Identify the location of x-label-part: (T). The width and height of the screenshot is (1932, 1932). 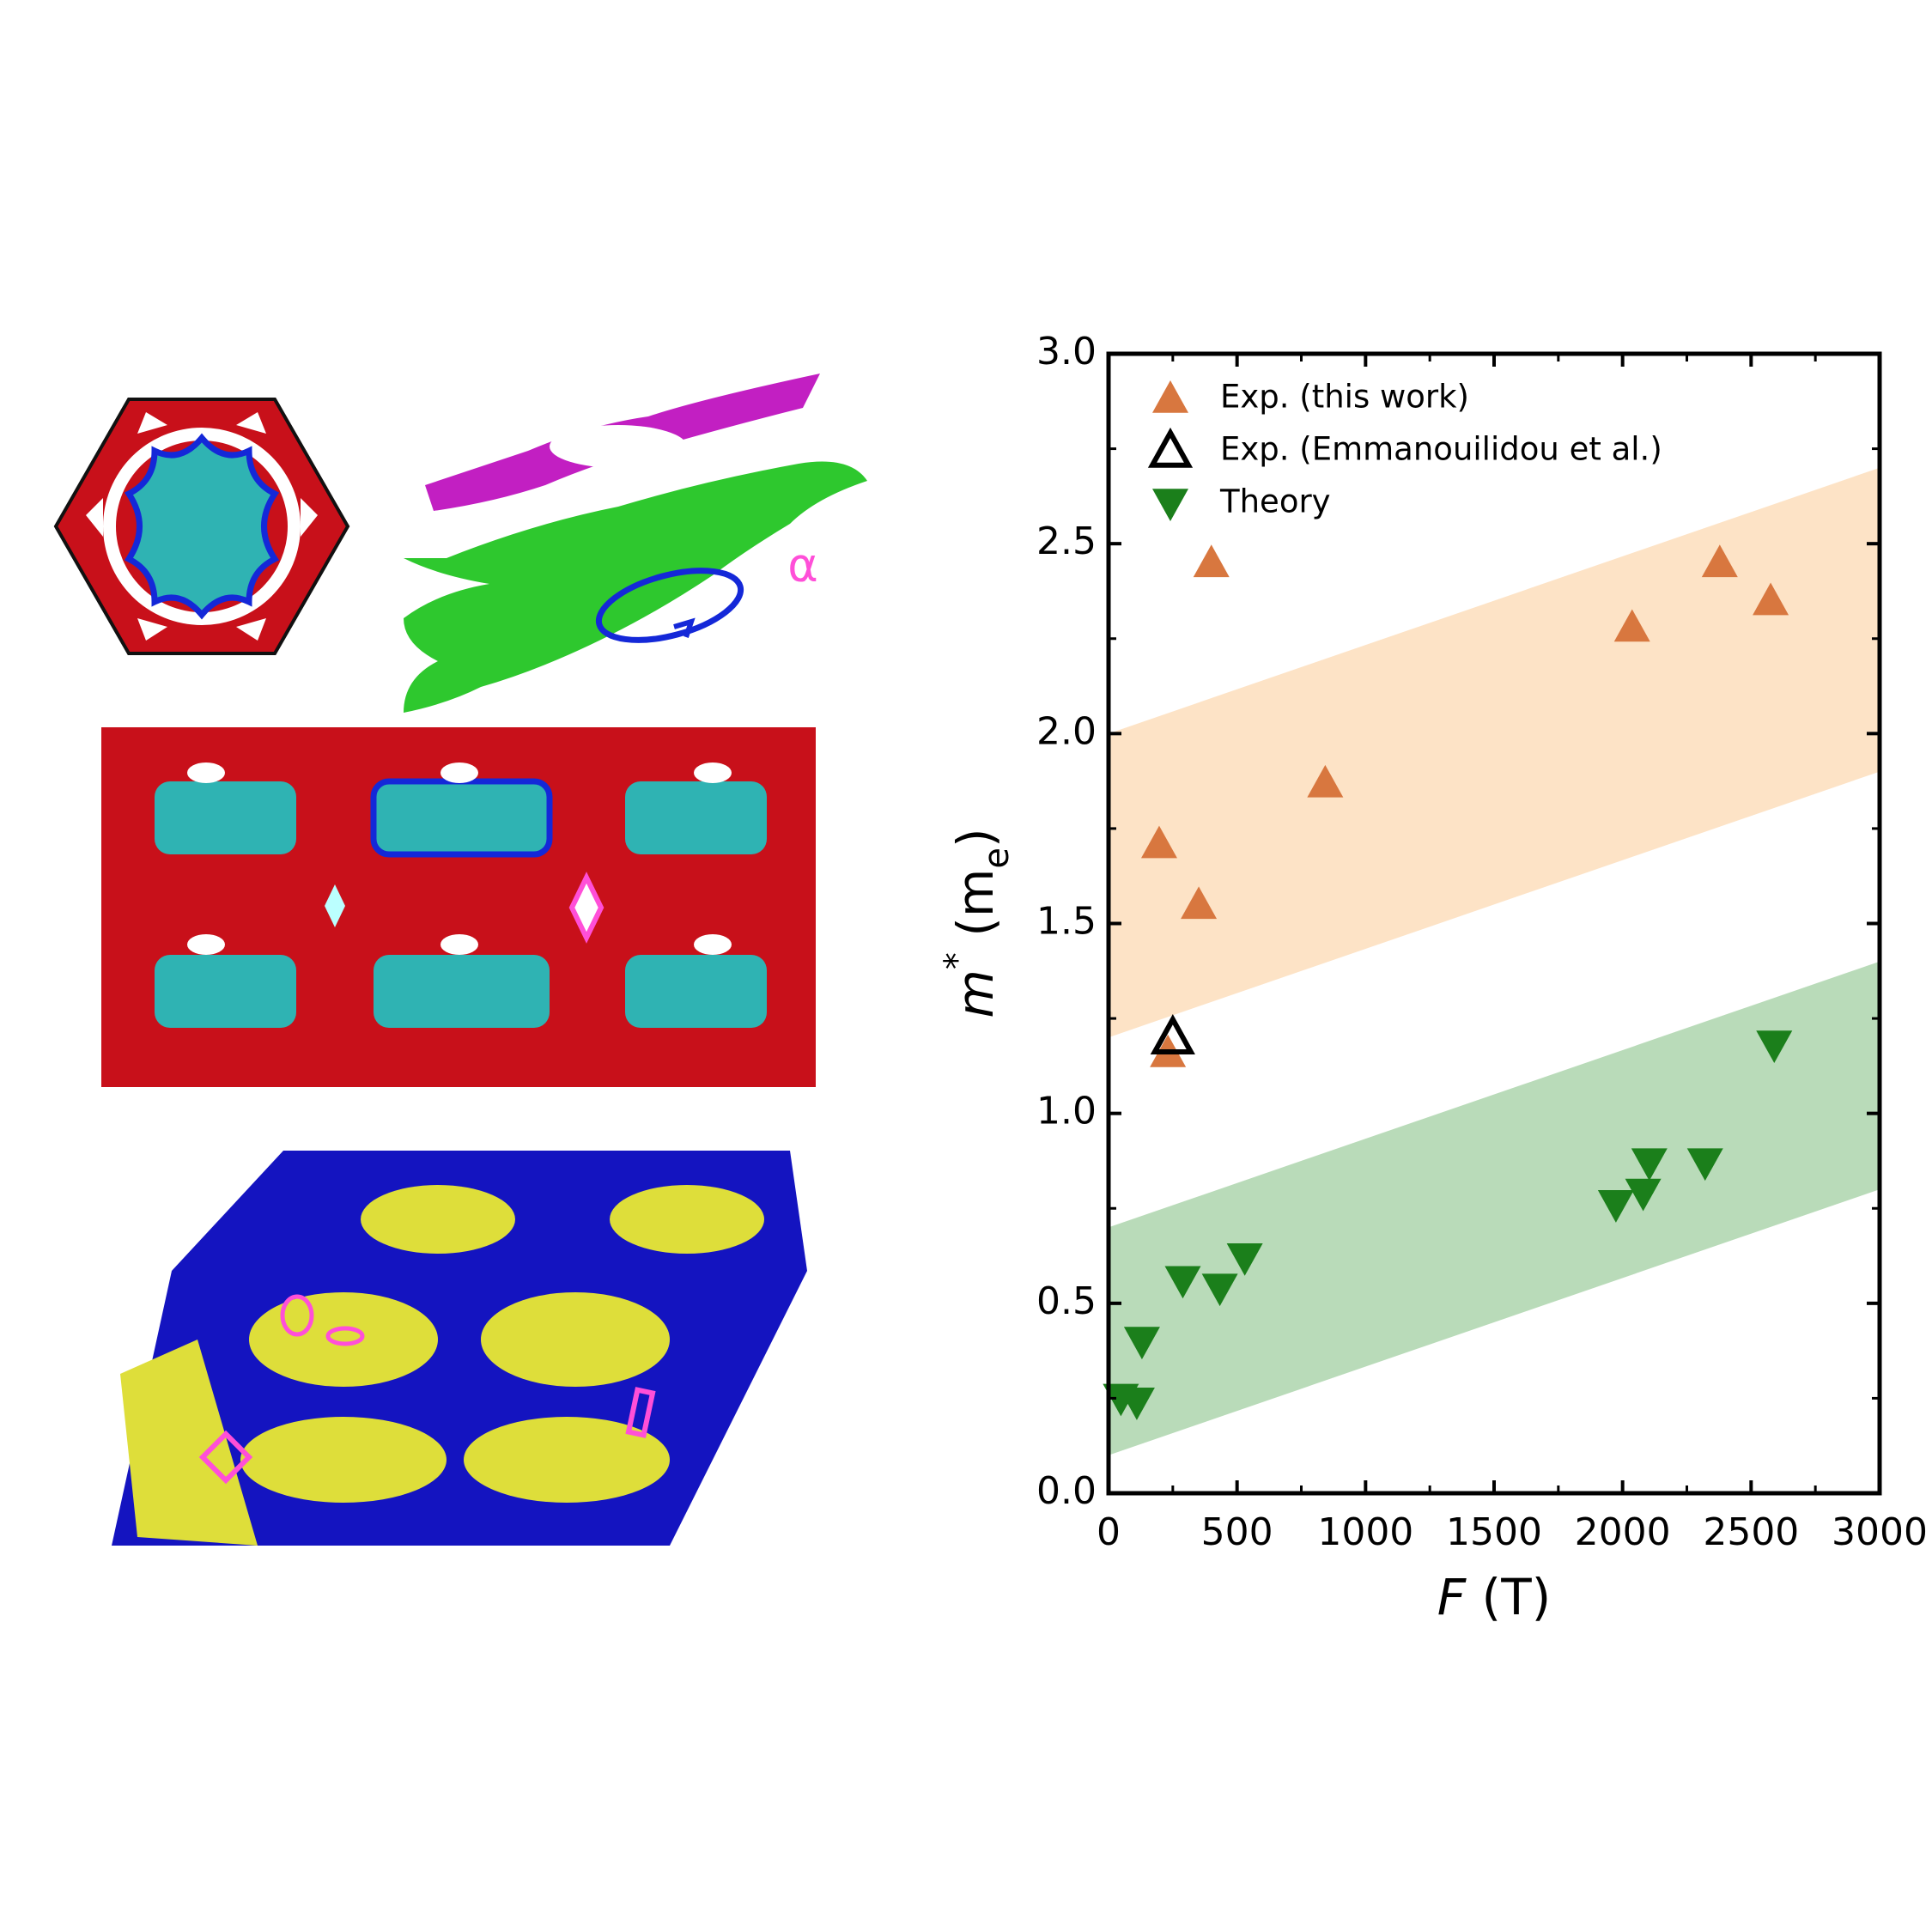
(1508, 1597).